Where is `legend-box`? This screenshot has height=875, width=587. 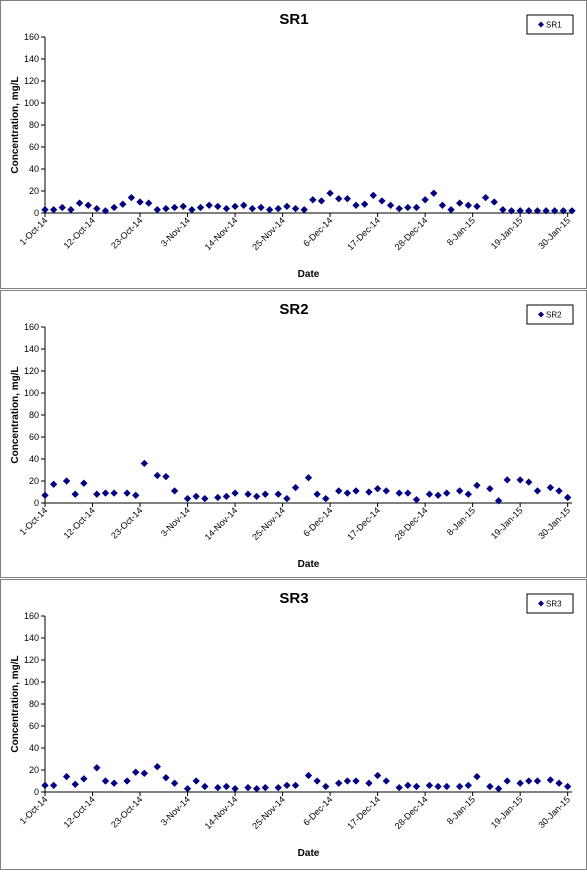
legend-box is located at coordinates (550, 603).